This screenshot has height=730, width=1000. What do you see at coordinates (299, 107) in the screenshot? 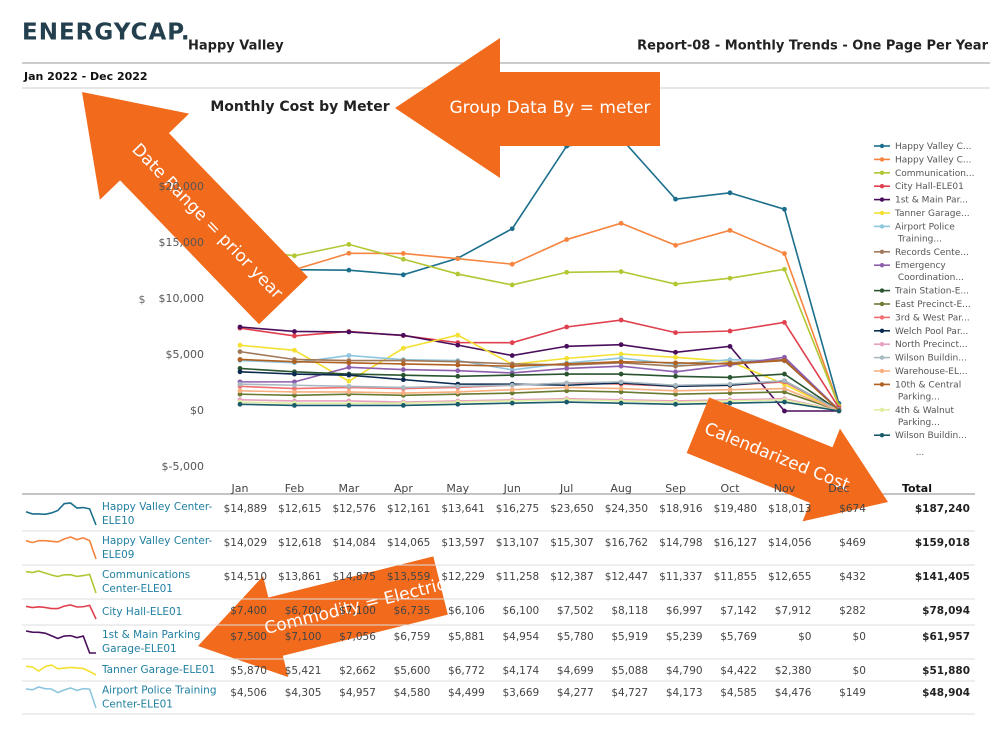
I see `chart-title: Monthly Cost by Meter` at bounding box center [299, 107].